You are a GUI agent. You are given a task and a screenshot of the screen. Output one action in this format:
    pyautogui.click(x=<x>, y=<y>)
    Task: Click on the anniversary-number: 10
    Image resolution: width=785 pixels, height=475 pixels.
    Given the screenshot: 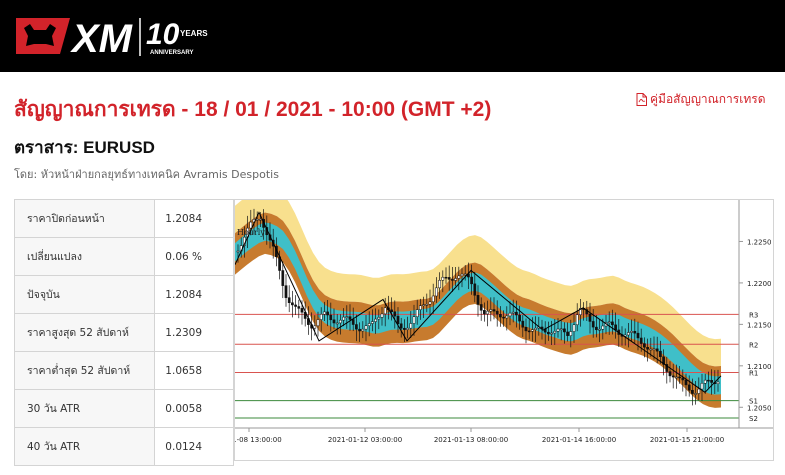 What is the action you would take?
    pyautogui.click(x=163, y=34)
    